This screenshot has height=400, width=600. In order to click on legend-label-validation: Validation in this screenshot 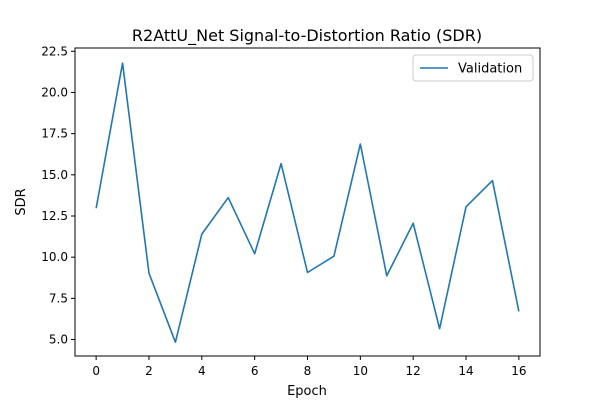, I will do `click(490, 69)`.